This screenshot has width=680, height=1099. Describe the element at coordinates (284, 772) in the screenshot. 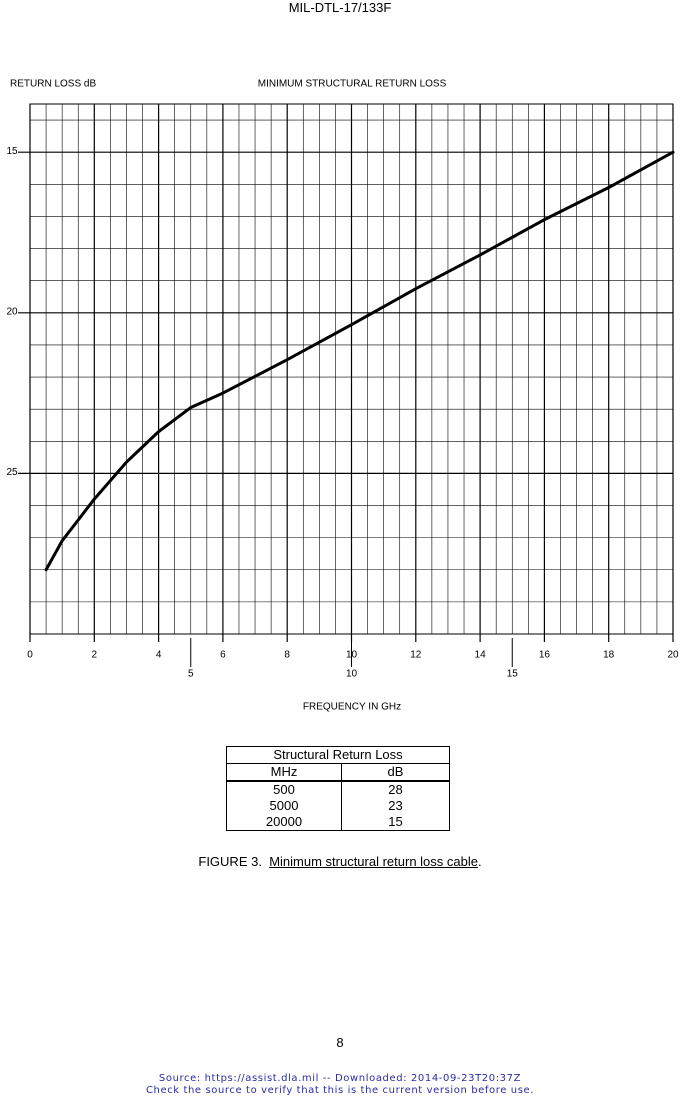

I see `table-header: MHz` at that location.